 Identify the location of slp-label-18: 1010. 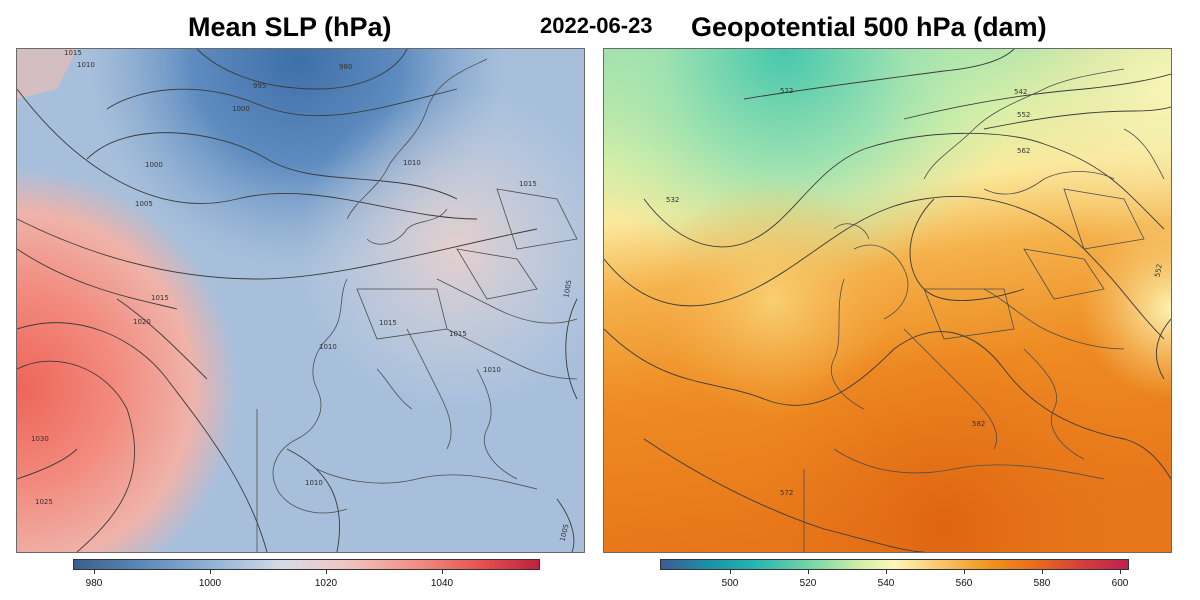
(314, 483).